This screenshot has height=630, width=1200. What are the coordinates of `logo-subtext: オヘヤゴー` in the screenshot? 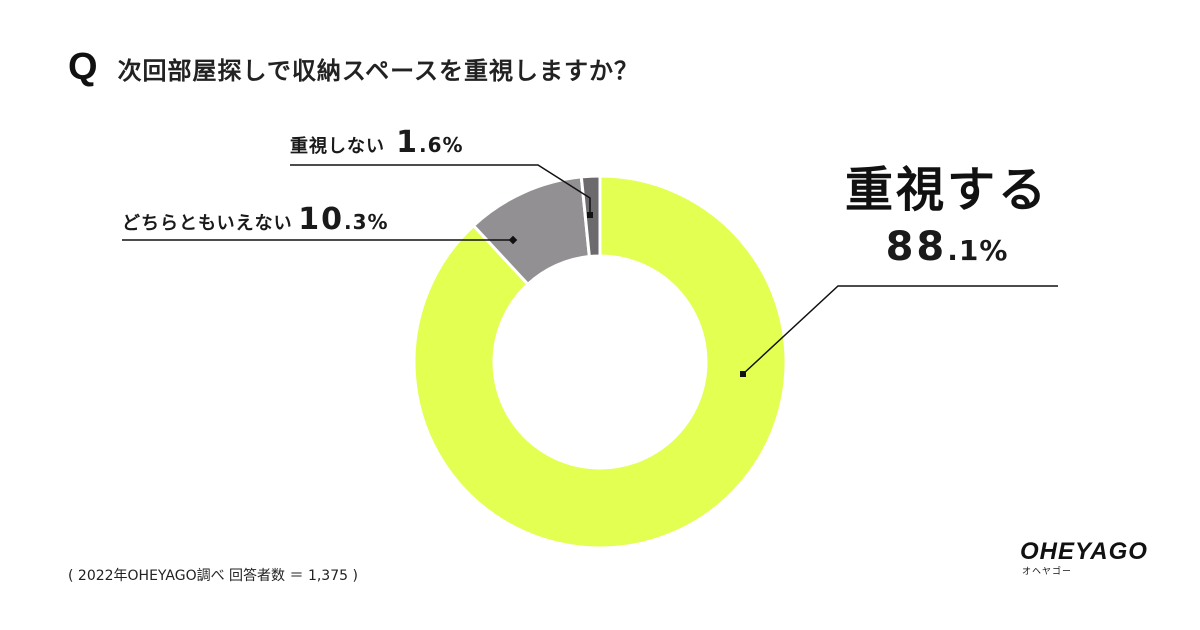 It's located at (1047, 572).